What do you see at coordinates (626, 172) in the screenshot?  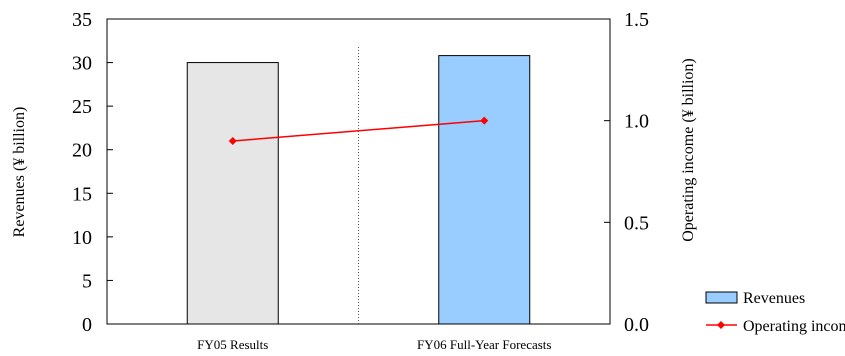 I see `y-axis-right-ticks: 0.0 0.5 1.0 1.5` at bounding box center [626, 172].